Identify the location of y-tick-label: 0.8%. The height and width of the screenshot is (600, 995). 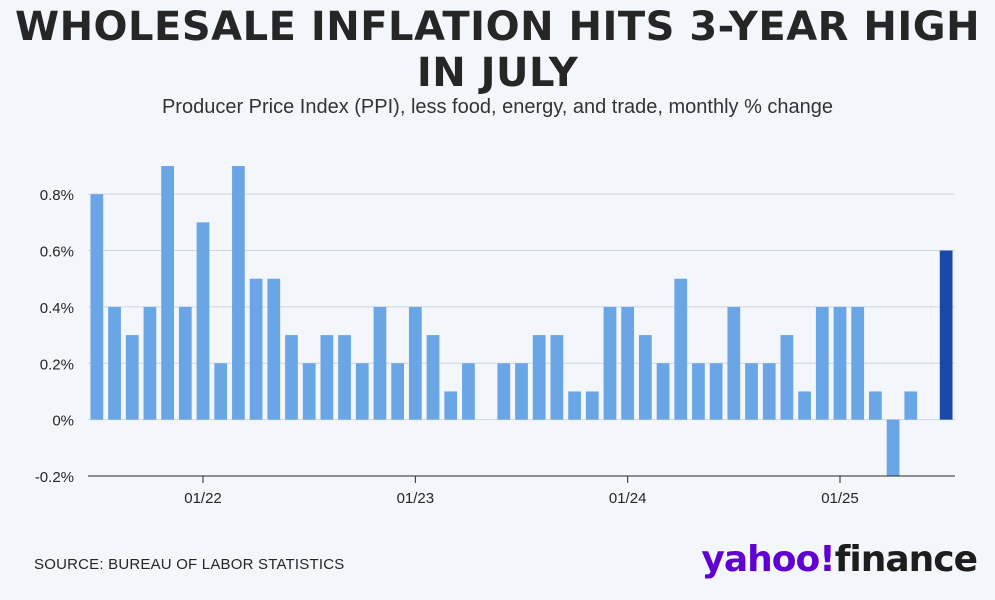
(57, 195).